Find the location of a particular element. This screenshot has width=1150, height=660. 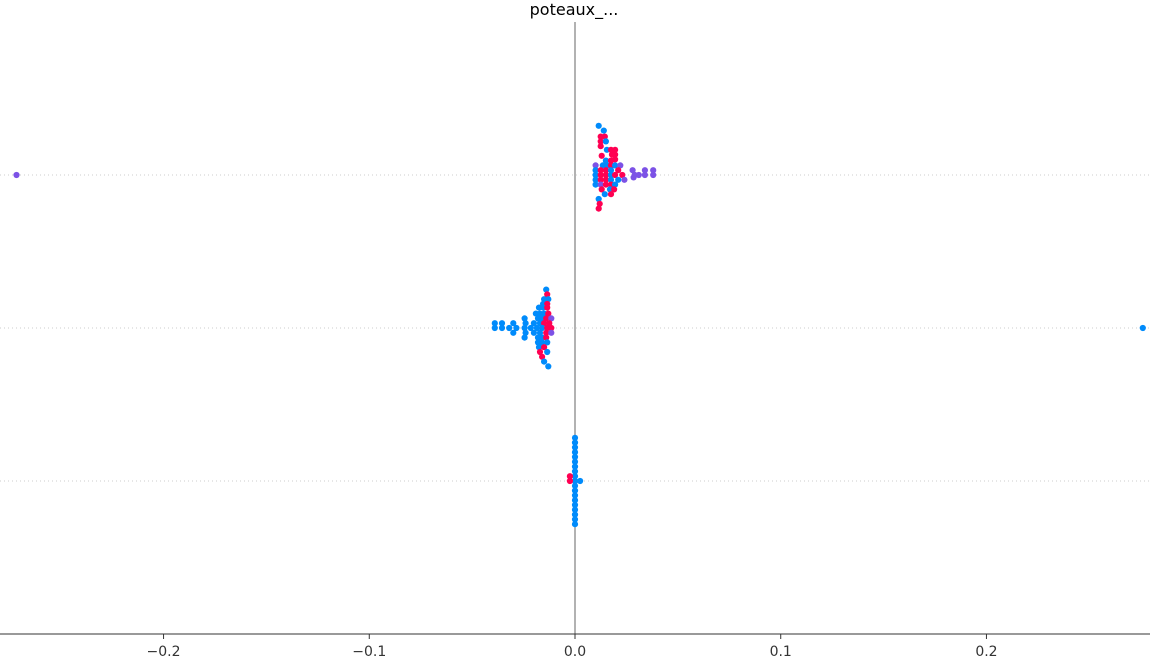

x-tick-label: 0.2 is located at coordinates (986, 652).